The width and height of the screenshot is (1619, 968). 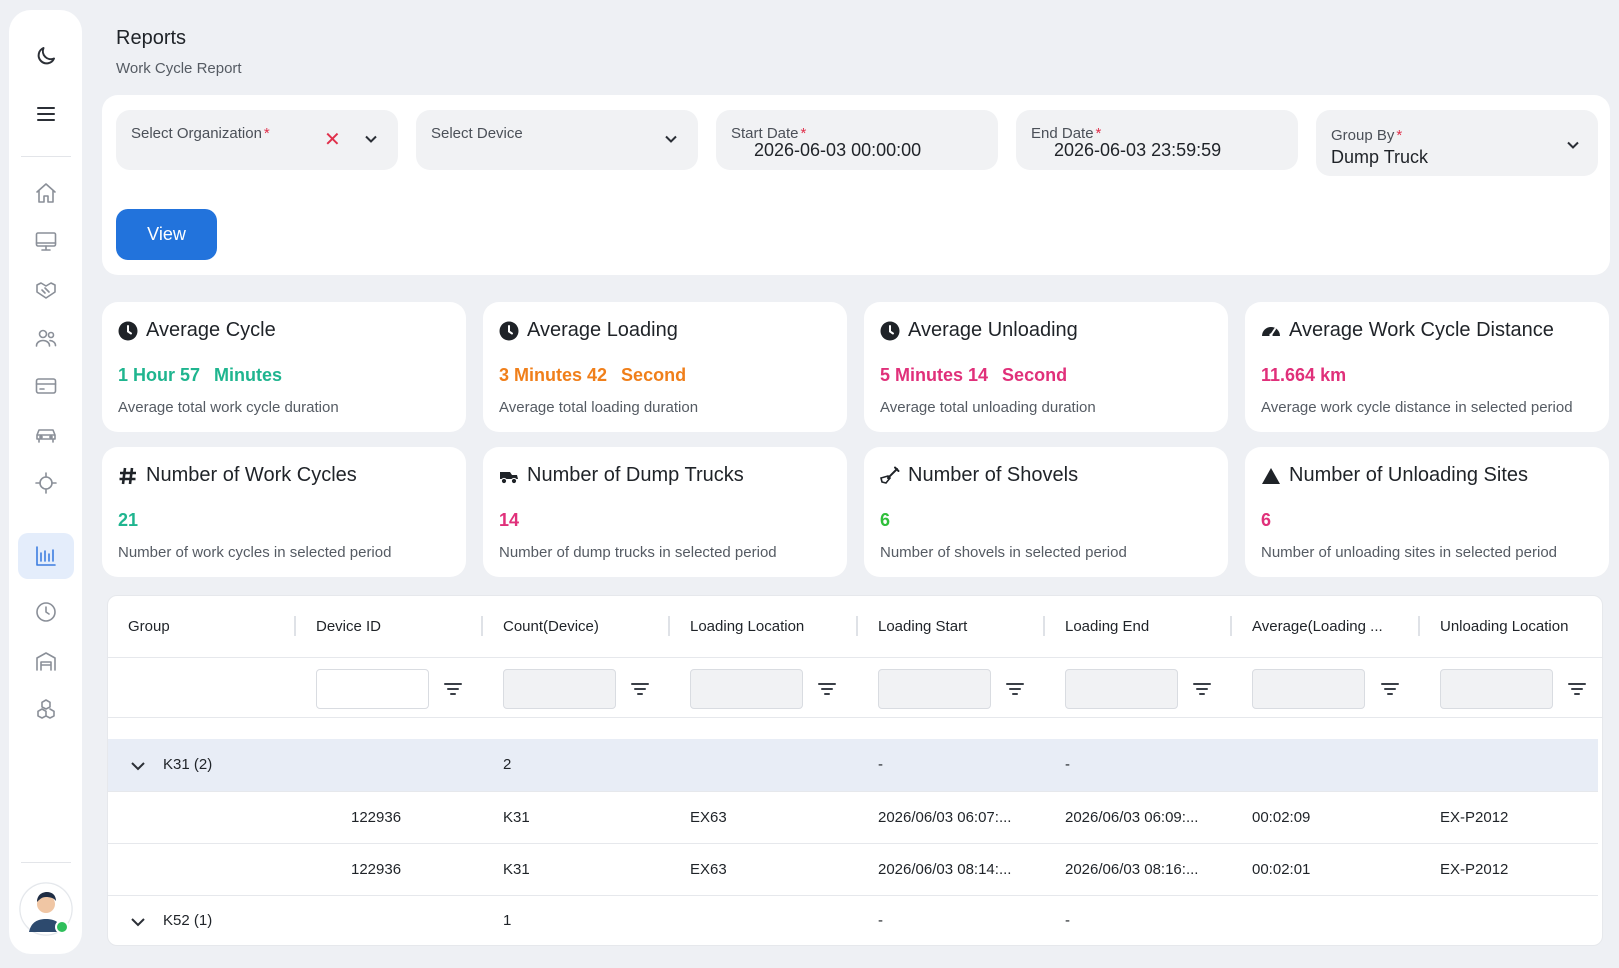 I want to click on card-title: Average Work Cycle Distance, so click(x=1407, y=330).